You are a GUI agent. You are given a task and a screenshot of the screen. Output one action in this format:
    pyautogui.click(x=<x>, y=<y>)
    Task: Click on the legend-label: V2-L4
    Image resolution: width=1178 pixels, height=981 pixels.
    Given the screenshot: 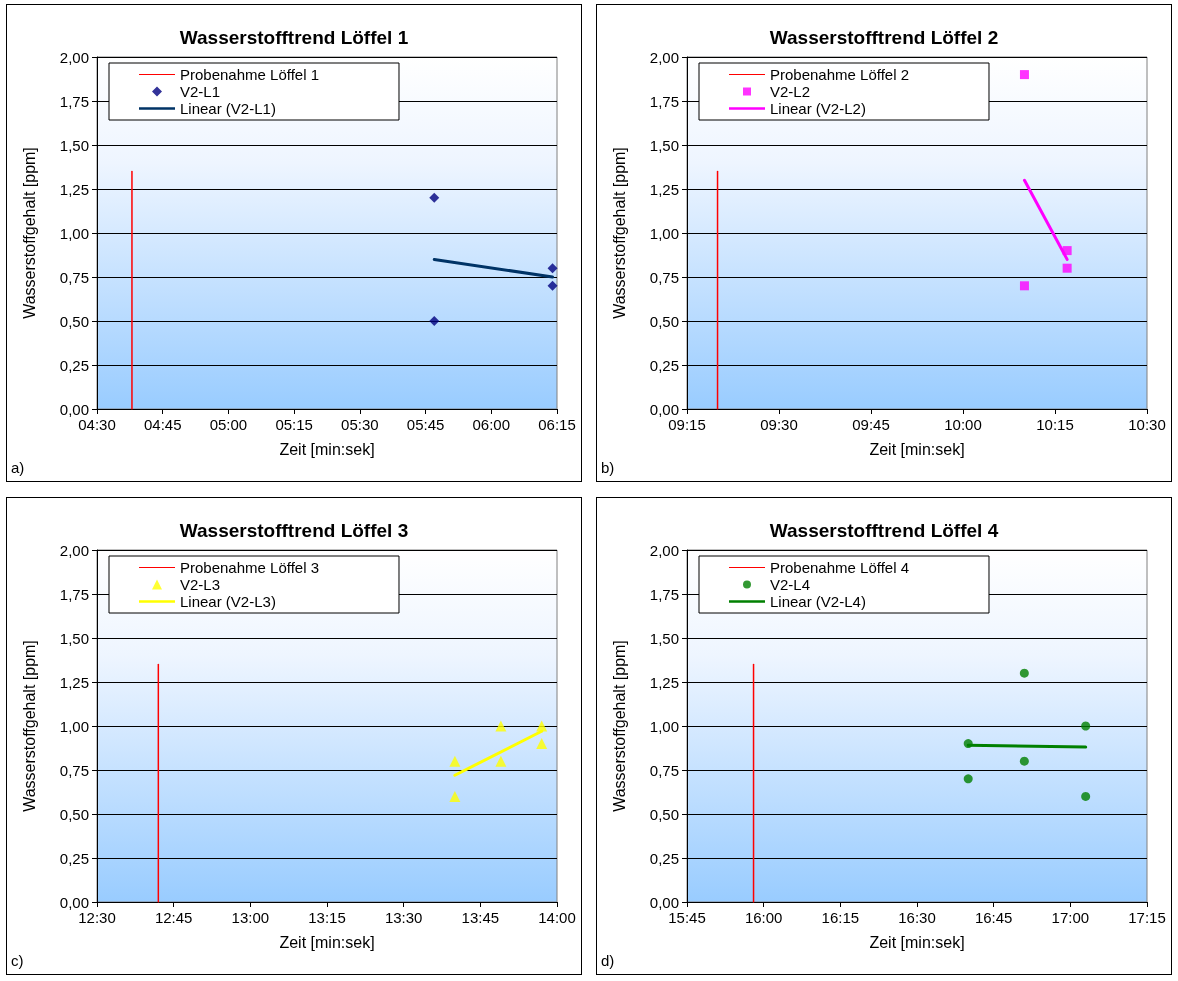 What is the action you would take?
    pyautogui.click(x=790, y=584)
    